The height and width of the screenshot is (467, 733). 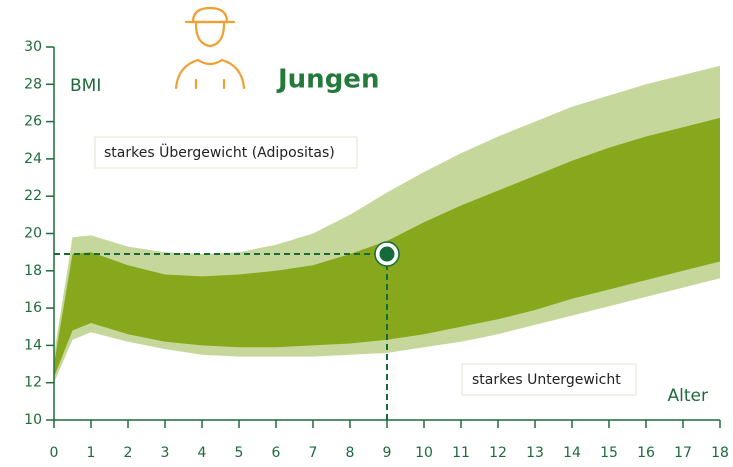 What do you see at coordinates (239, 453) in the screenshot?
I see `x-tick-label: 5` at bounding box center [239, 453].